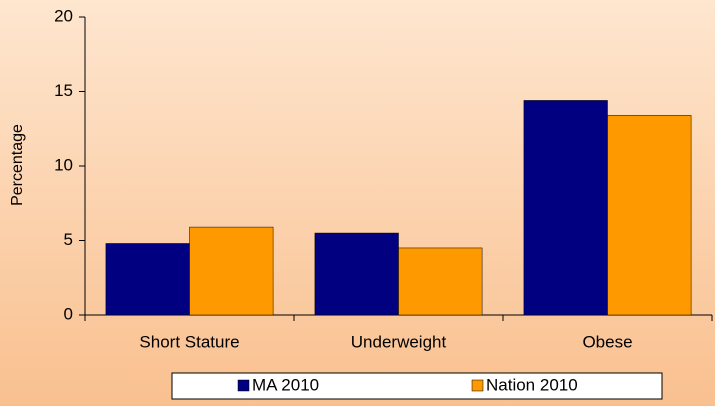 The height and width of the screenshot is (406, 715). What do you see at coordinates (399, 341) in the screenshot?
I see `x-tick-label: Underweight` at bounding box center [399, 341].